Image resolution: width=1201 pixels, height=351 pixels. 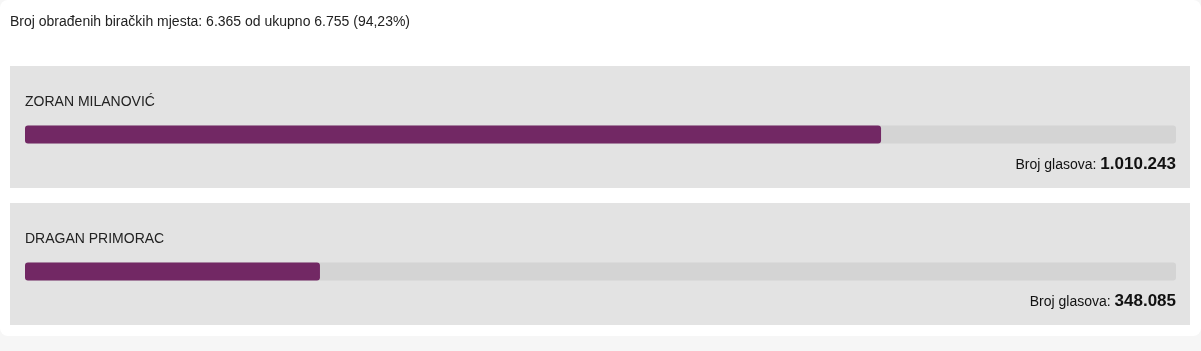 I want to click on data-label: Broj glasova: 1.010.243, so click(x=1095, y=163).